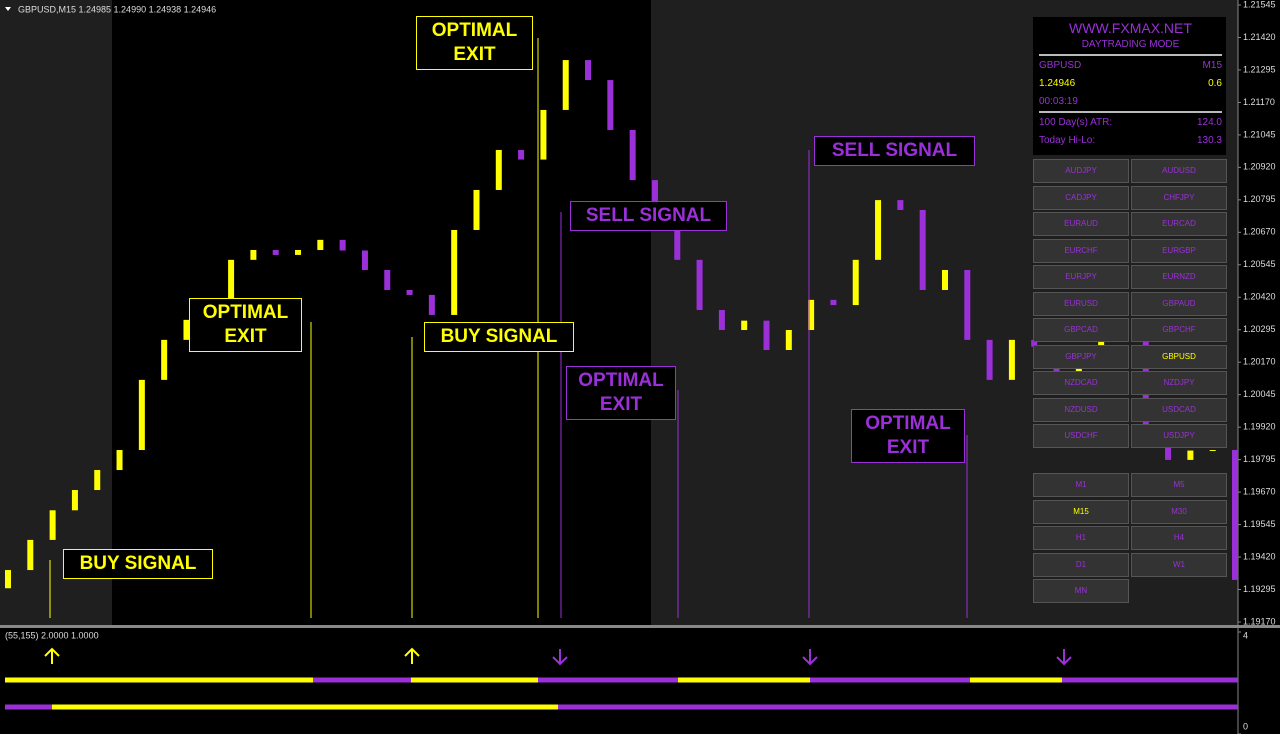 The width and height of the screenshot is (1280, 734). What do you see at coordinates (1259, 491) in the screenshot?
I see `y-tick-label: 1.19670` at bounding box center [1259, 491].